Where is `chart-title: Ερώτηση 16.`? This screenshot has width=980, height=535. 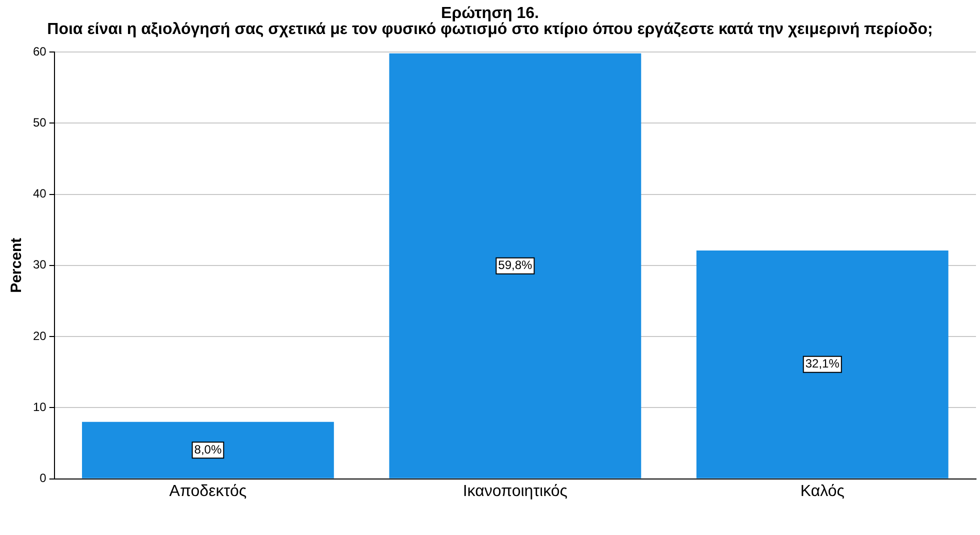 chart-title: Ερώτηση 16. is located at coordinates (490, 13).